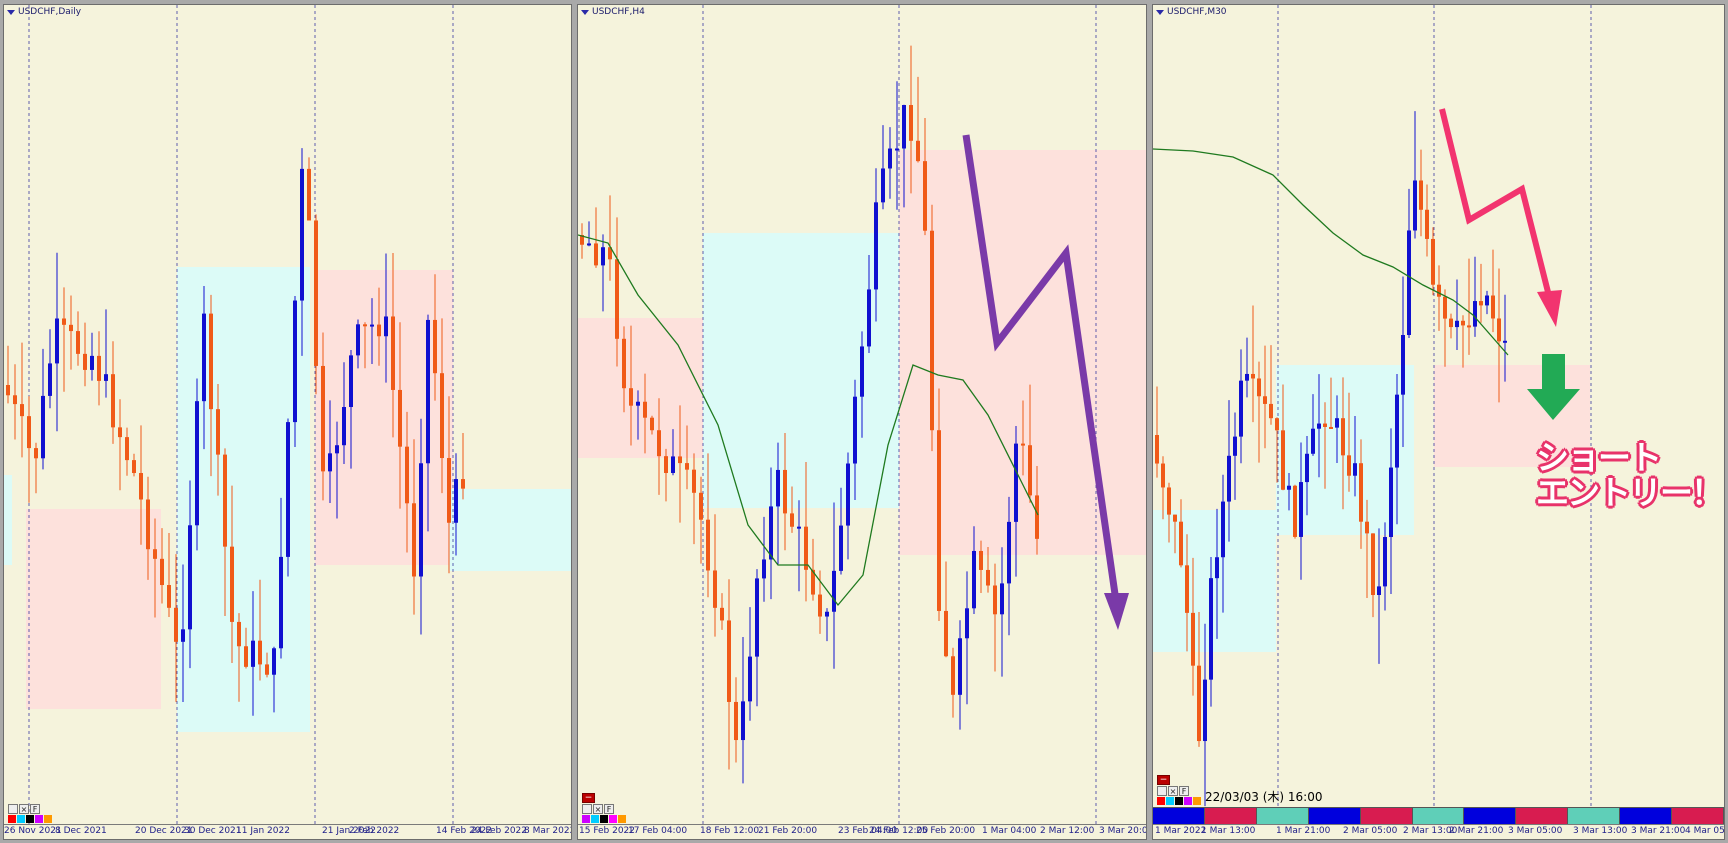 The image size is (1728, 843). What do you see at coordinates (1331, 252) in the screenshot?
I see `moving-average-line` at bounding box center [1331, 252].